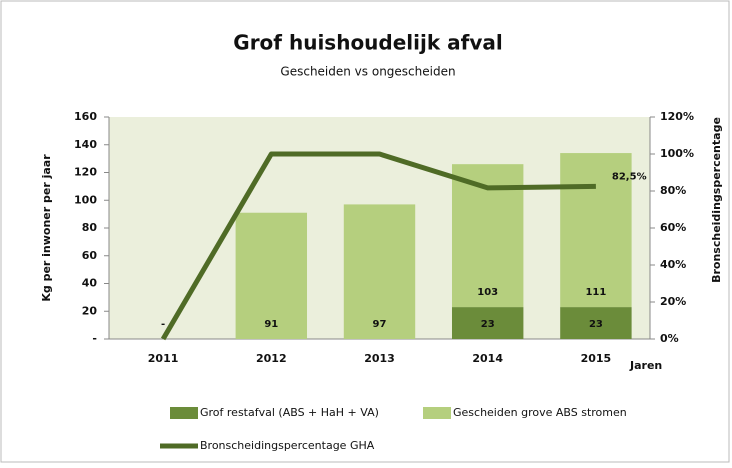  I want to click on bar-label: 111, so click(595, 292).